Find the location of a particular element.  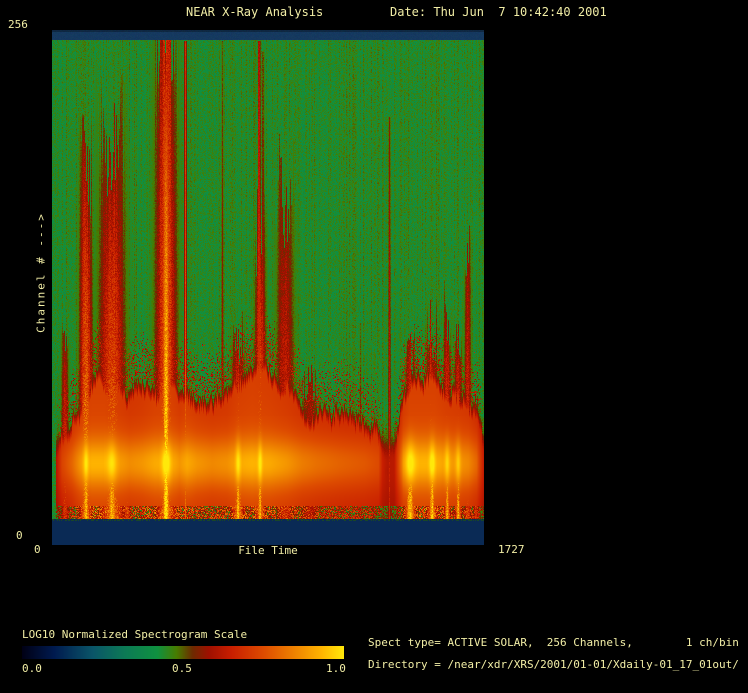

y-axis-top-tick: 256 is located at coordinates (18, 24).